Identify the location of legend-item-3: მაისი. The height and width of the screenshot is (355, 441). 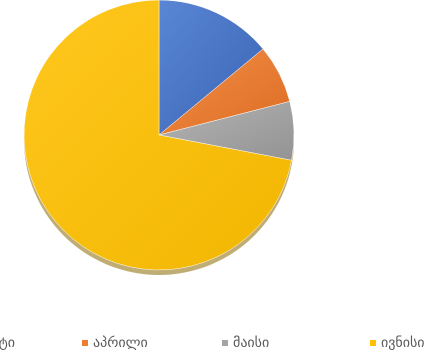
(245, 343).